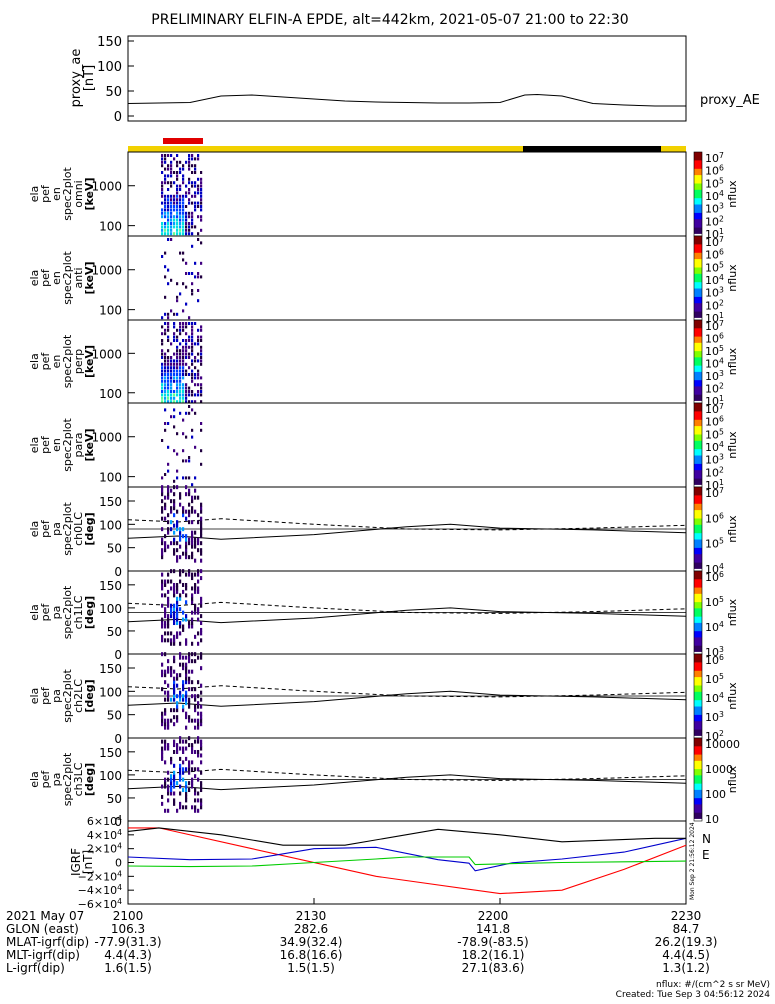 The width and height of the screenshot is (775, 1004). I want to click on colorbar, so click(698, 612).